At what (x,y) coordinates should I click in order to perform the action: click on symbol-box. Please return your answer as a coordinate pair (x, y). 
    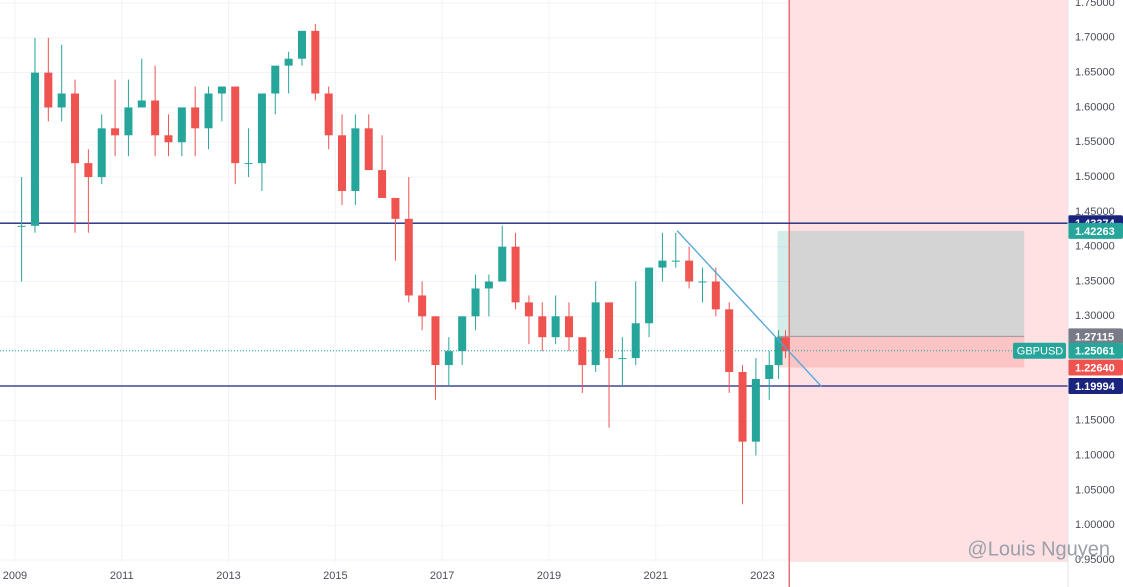
    Looking at the image, I should click on (1039, 350).